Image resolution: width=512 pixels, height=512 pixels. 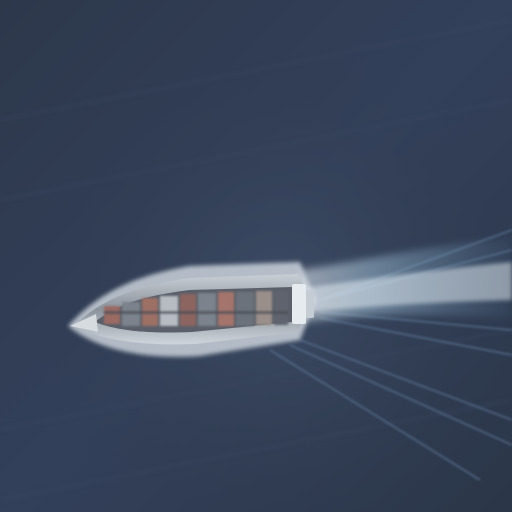 What do you see at coordinates (84, 323) in the screenshot?
I see `ship-bow` at bounding box center [84, 323].